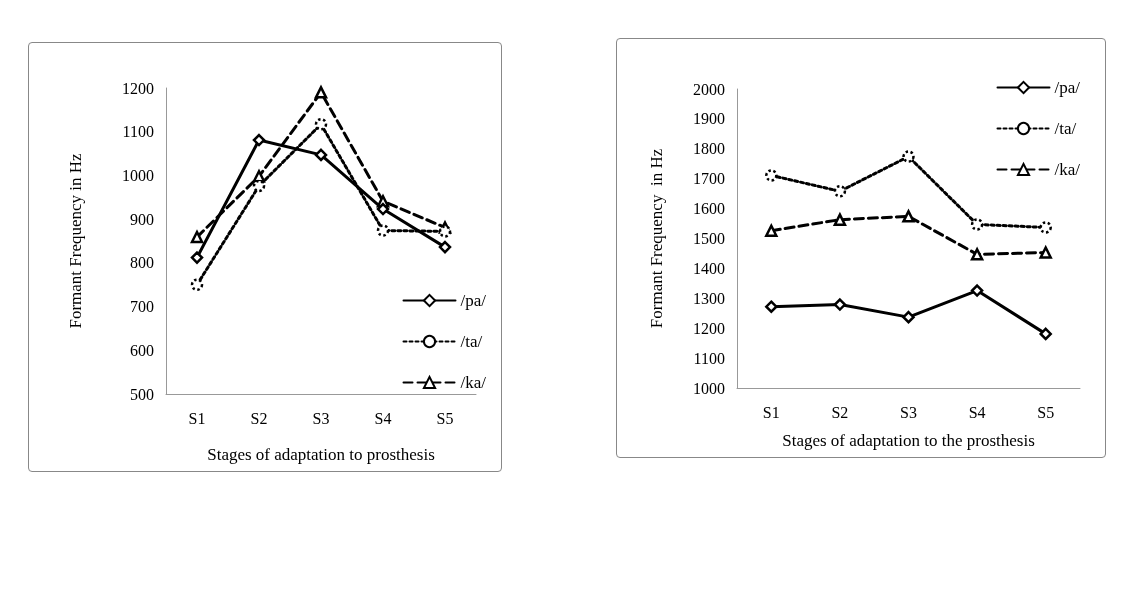 Image resolution: width=1137 pixels, height=594 pixels. What do you see at coordinates (321, 454) in the screenshot?
I see `x-axis-title: Stages of adaptation to prosthesis` at bounding box center [321, 454].